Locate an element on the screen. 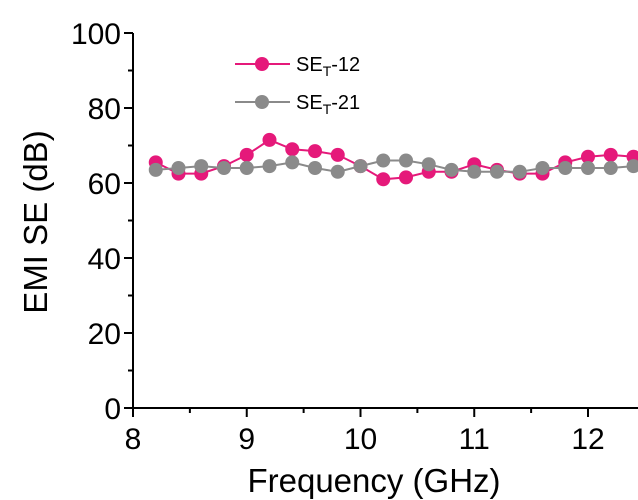  y-tick-label: 20 is located at coordinates (104, 334).